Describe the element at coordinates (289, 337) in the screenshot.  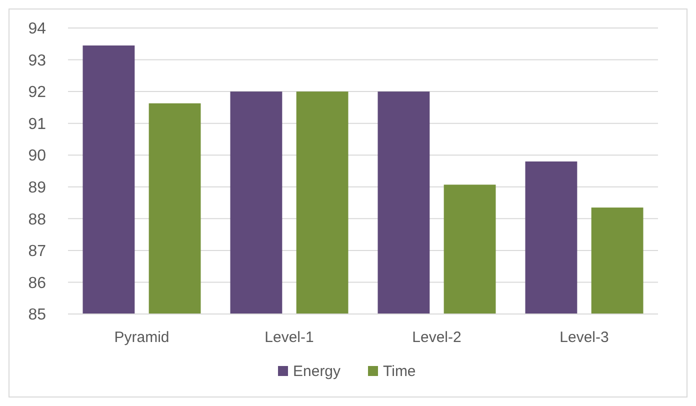
I see `x-tick-label: Level-1` at that location.